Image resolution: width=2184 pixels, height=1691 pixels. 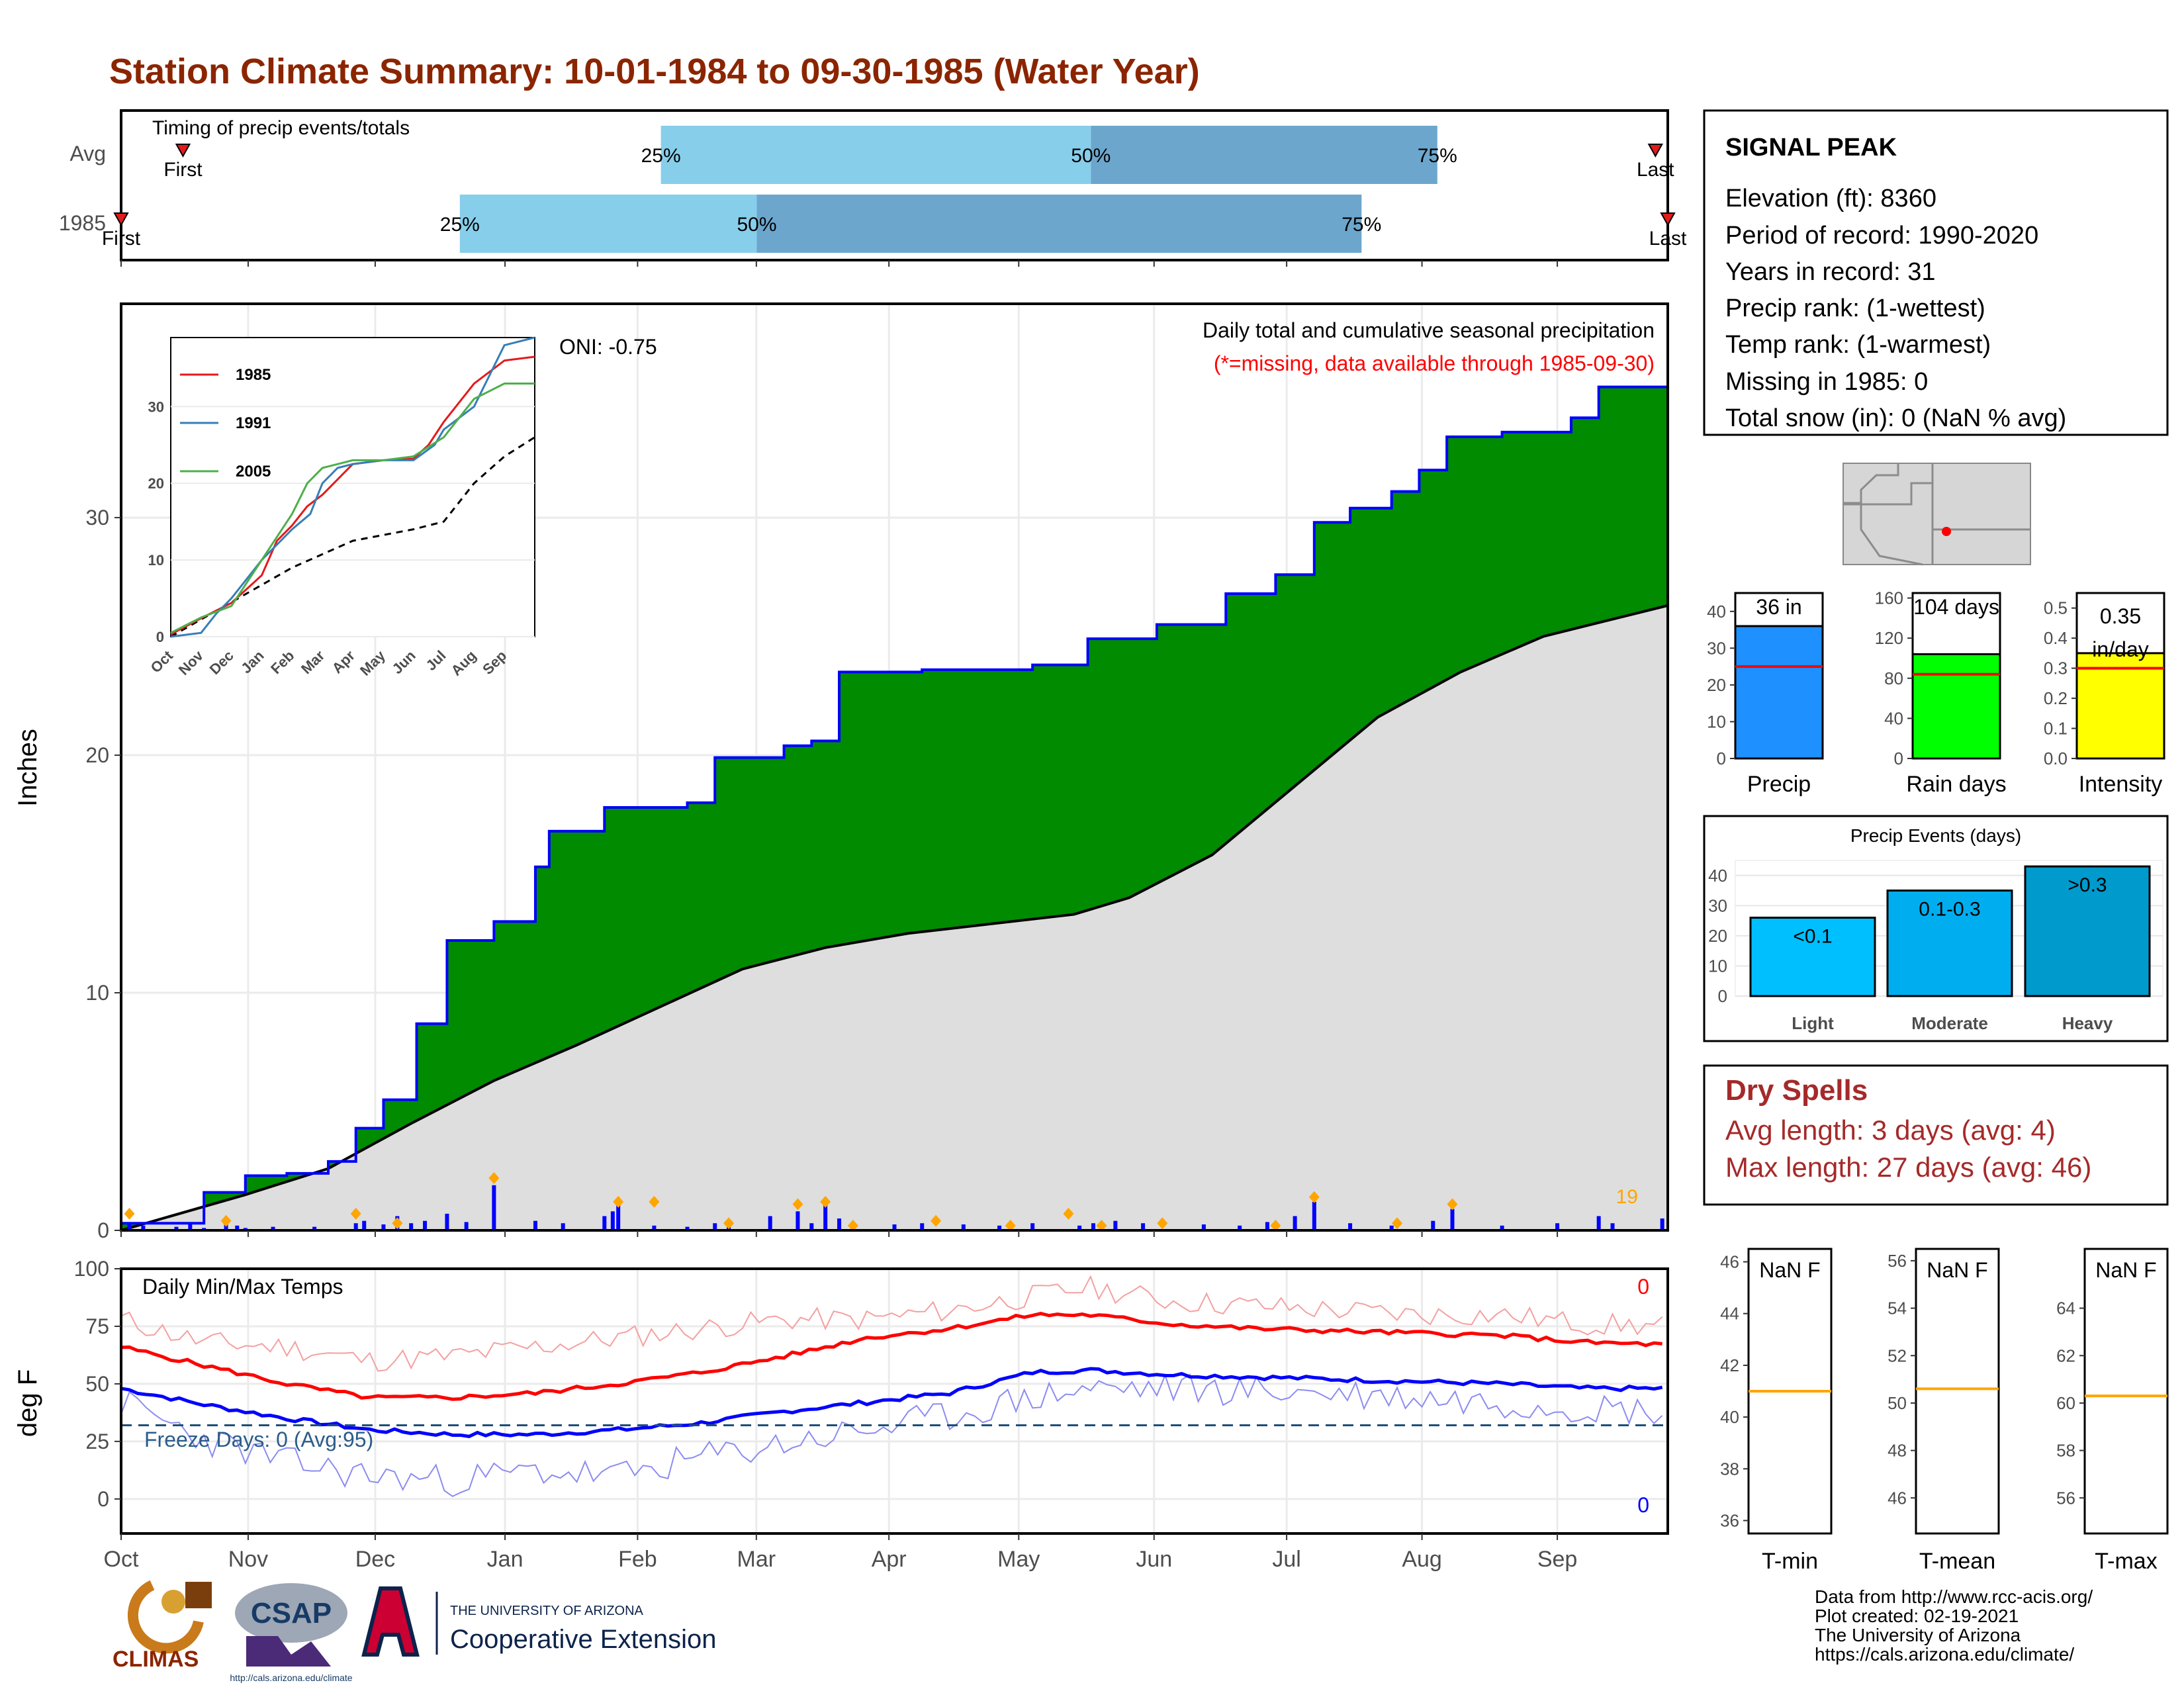 I want to click on events-category-label: Light, so click(x=1813, y=1023).